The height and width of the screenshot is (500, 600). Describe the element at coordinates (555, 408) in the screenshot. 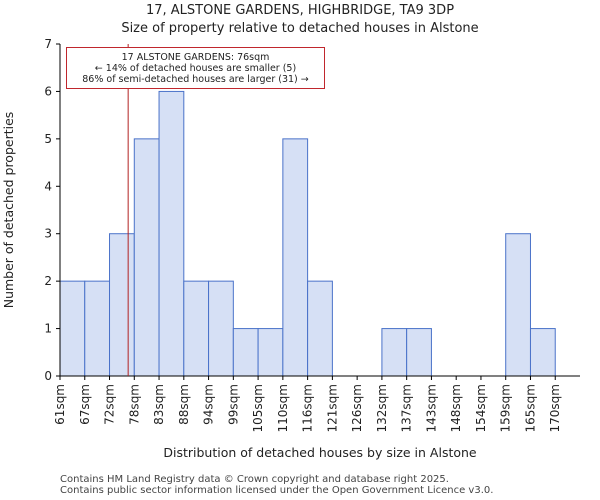

I see `x-tick-label: 170sqm` at that location.